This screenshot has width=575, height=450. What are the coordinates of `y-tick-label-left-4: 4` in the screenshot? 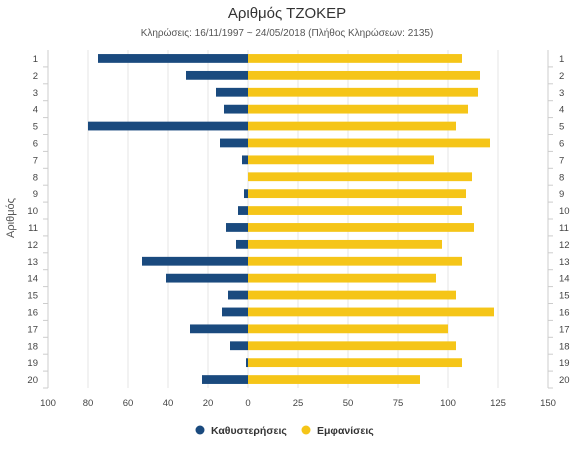 It's located at (35, 110).